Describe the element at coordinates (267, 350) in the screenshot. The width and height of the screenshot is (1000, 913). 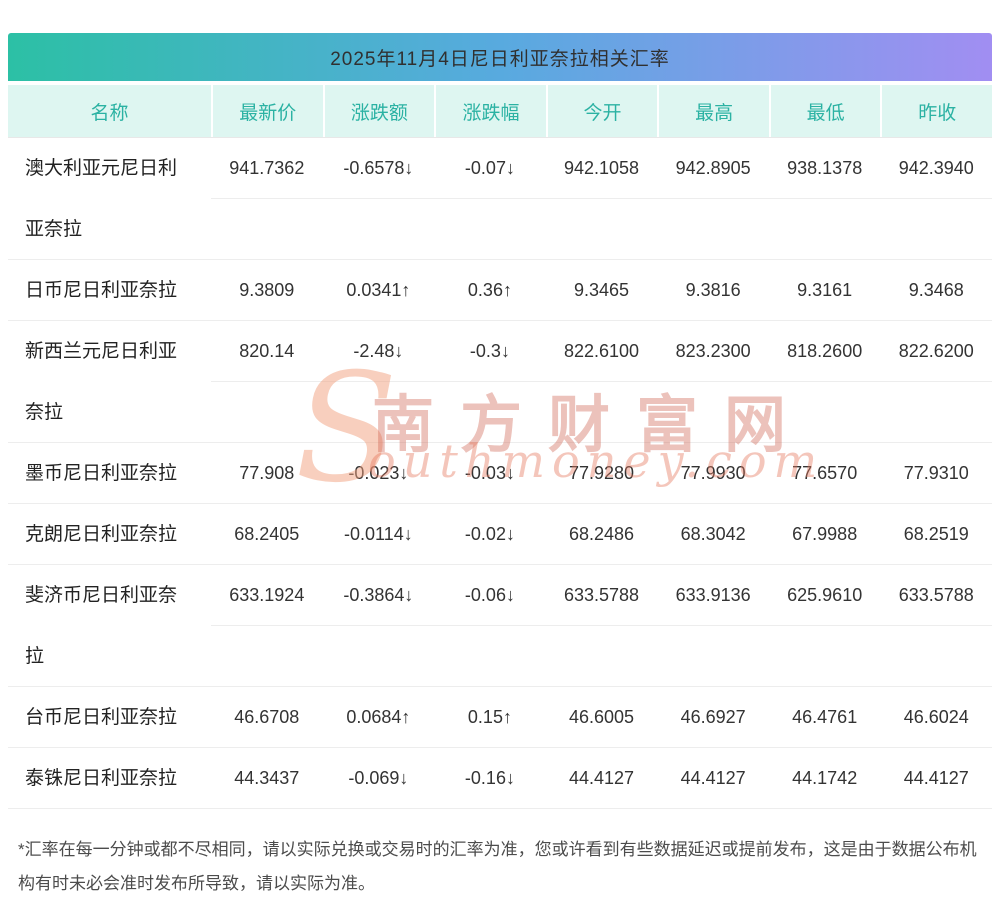
I see `latest-price: 820.14` at that location.